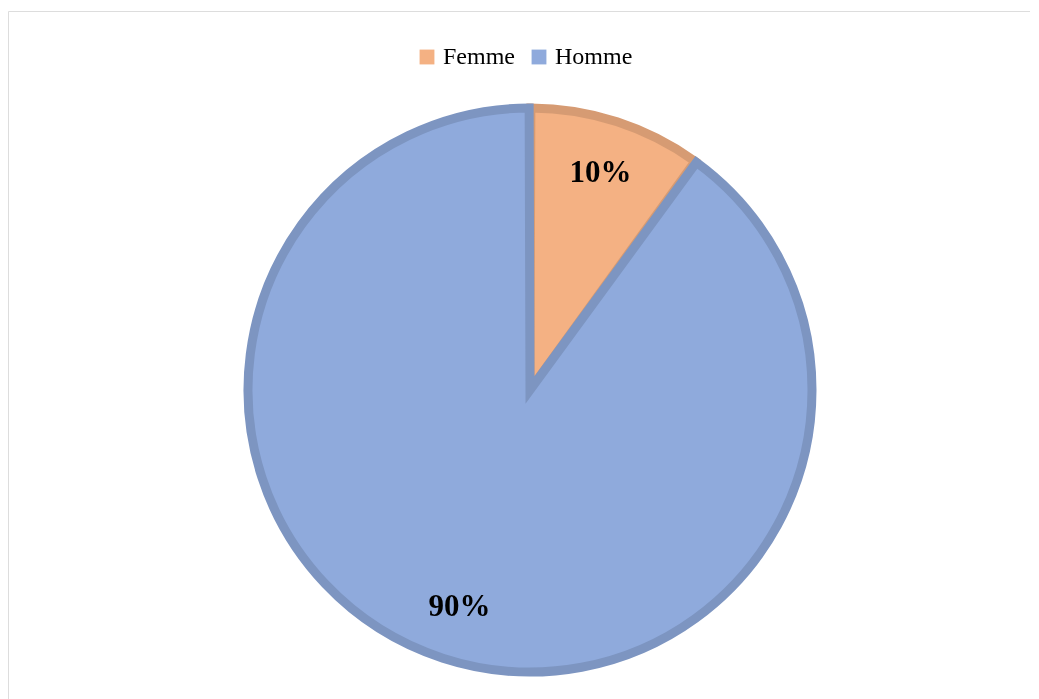  Describe the element at coordinates (459, 606) in the screenshot. I see `data-label: 90%` at that location.